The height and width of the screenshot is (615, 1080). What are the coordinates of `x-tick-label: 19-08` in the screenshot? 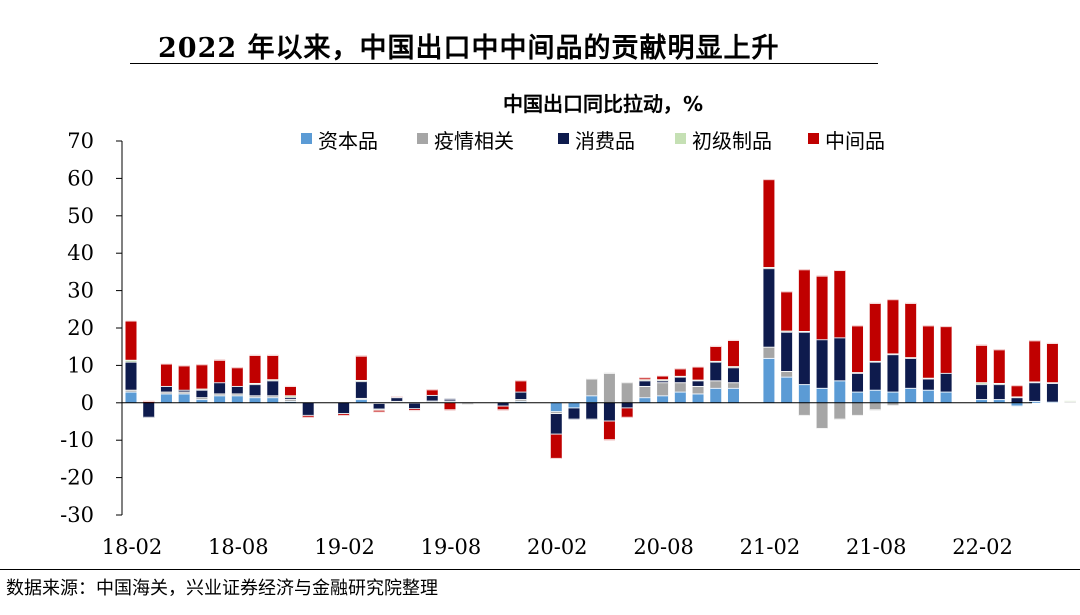 It's located at (451, 547).